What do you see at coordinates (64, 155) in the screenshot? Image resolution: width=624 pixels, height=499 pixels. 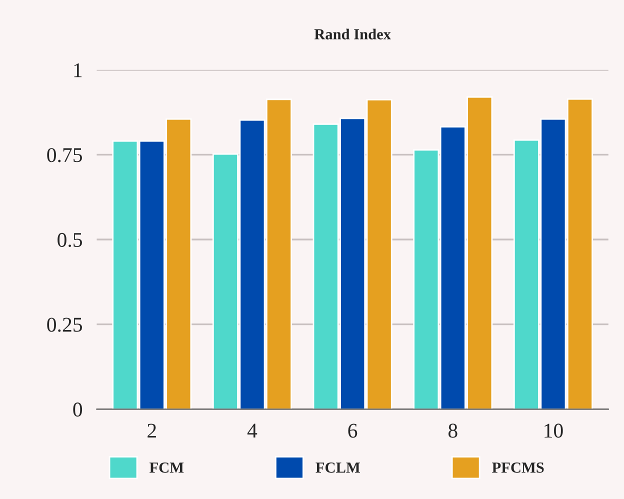 I see `y-tick-label: 0.75` at bounding box center [64, 155].